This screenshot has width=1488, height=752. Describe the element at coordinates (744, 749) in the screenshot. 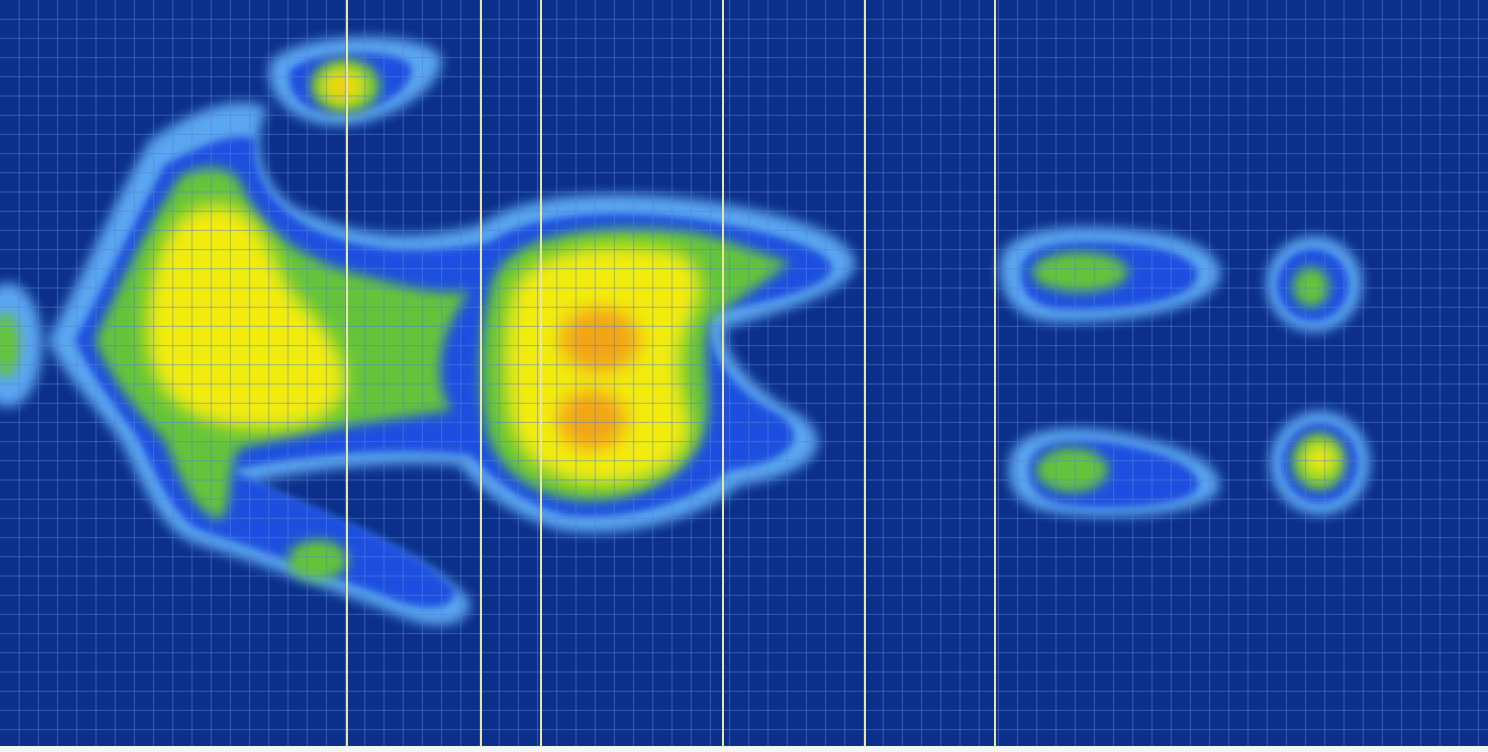

I see `bottom-edge` at that location.